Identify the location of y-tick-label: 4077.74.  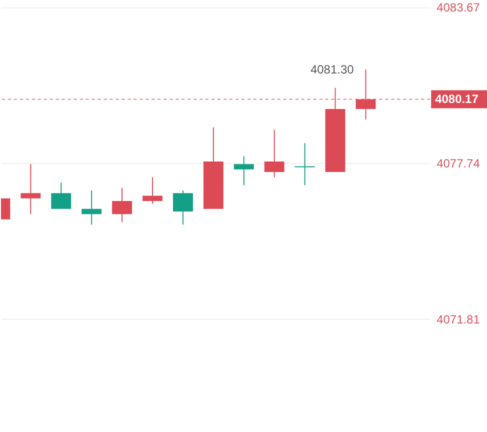
(458, 163).